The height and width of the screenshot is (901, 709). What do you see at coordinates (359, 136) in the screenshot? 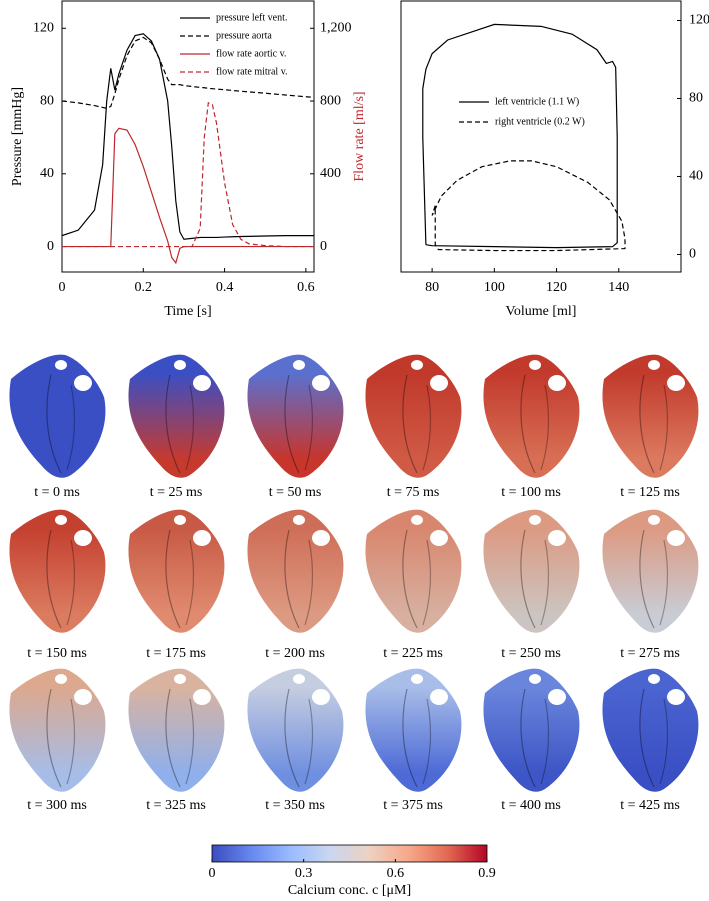
I see `y2-axis-label: Flow rate [ml/s]` at bounding box center [359, 136].